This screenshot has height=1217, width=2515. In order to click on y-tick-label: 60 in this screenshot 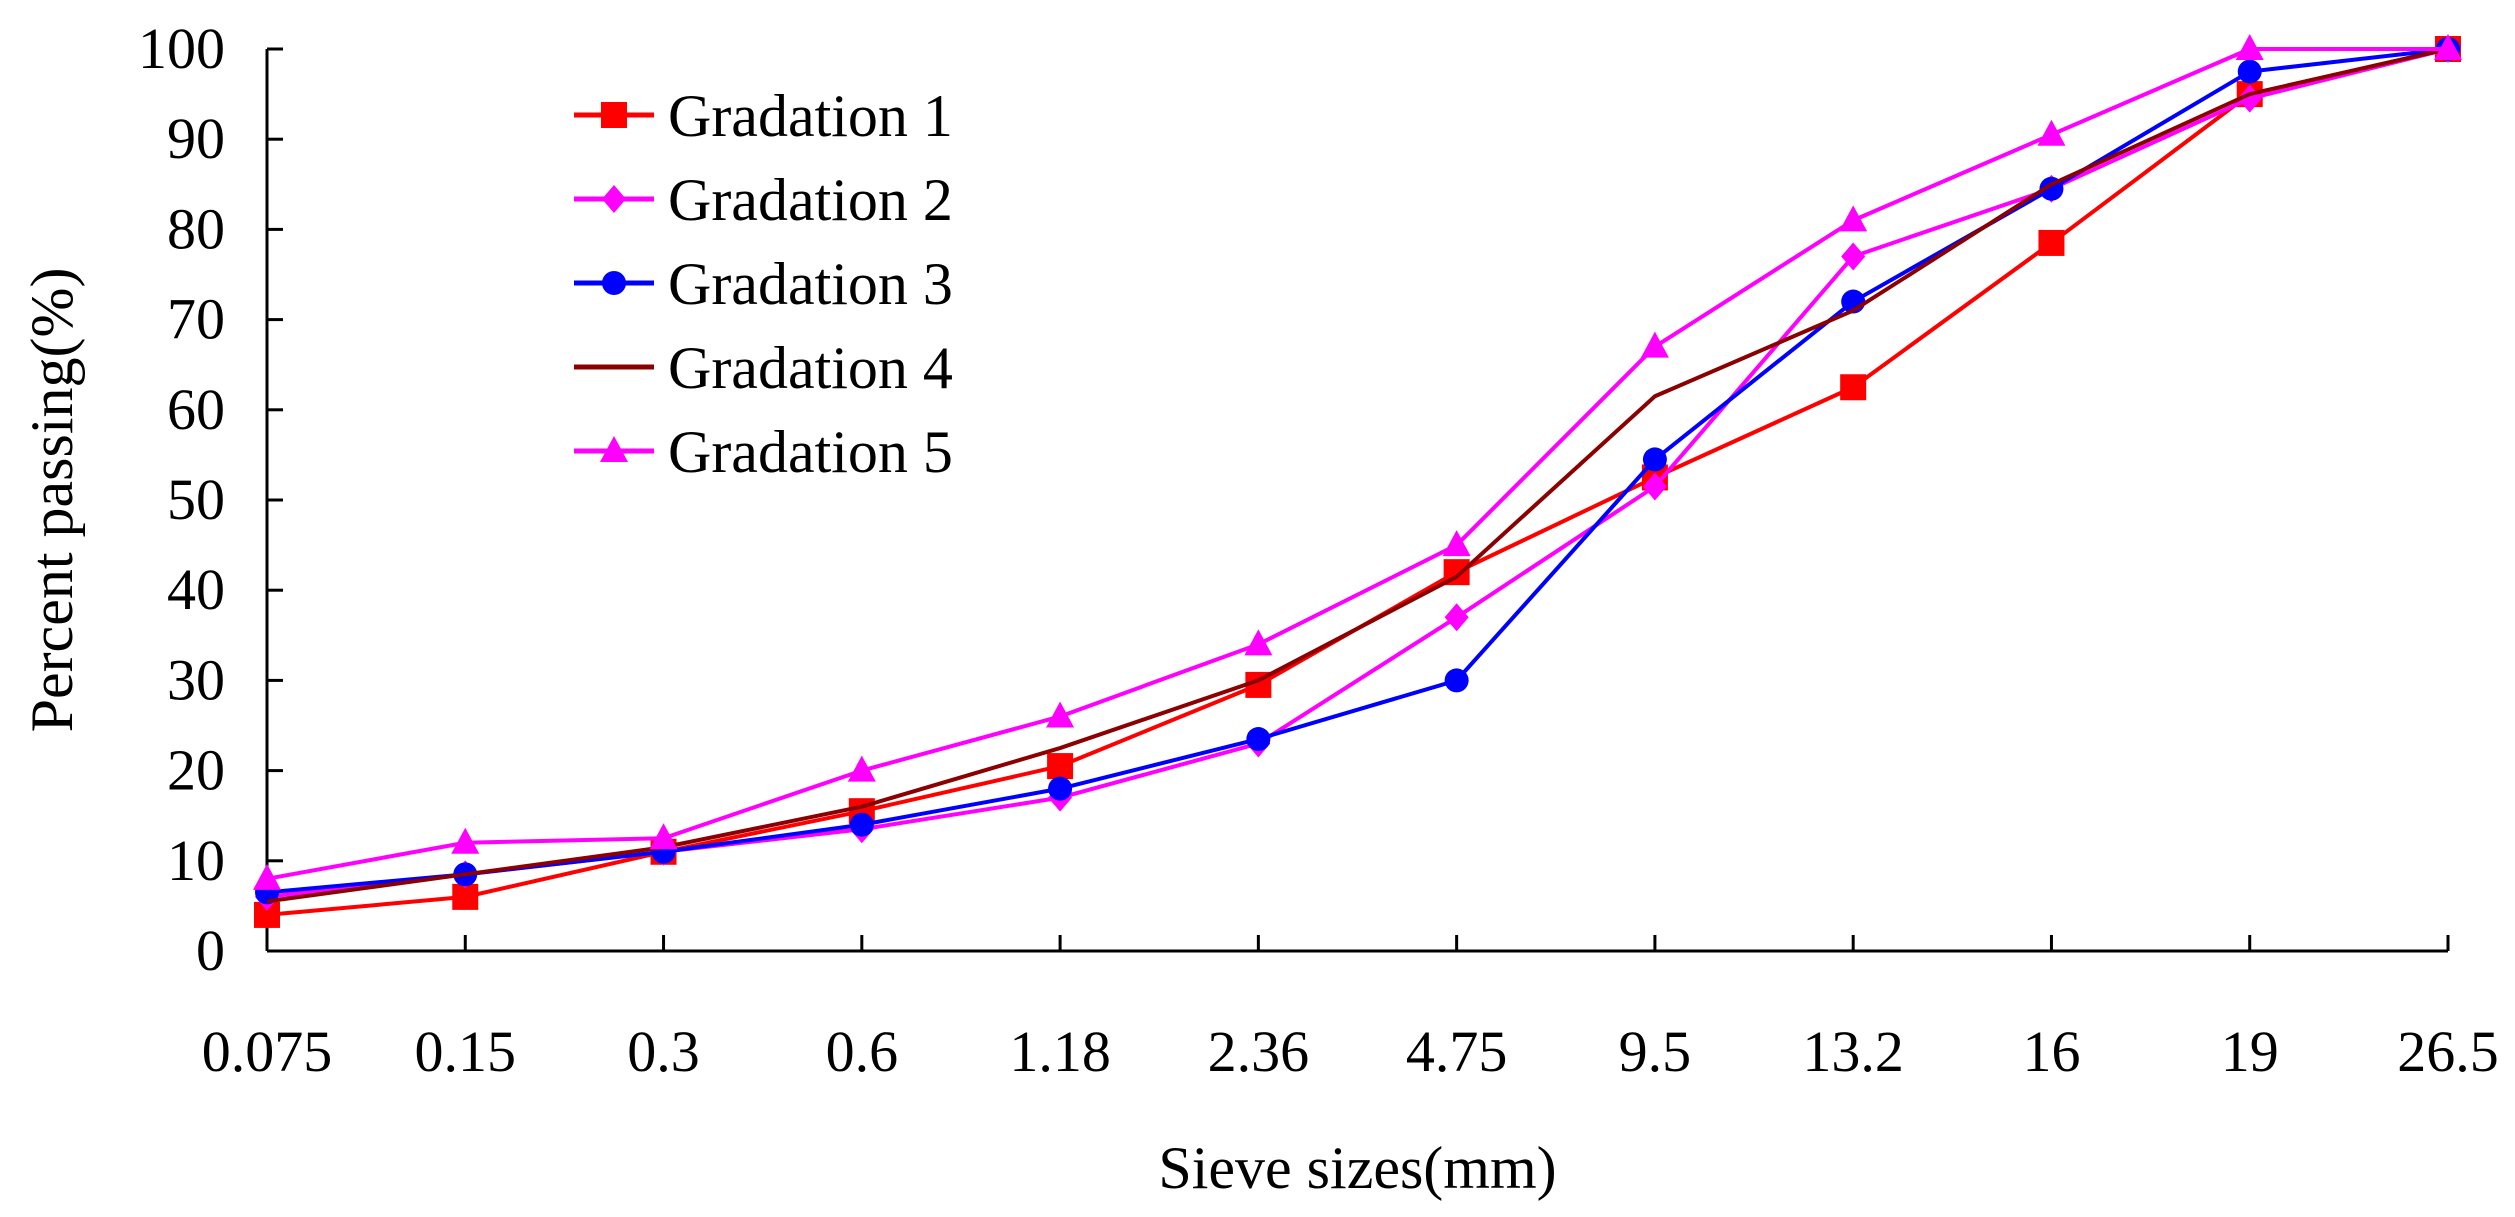, I will do `click(196, 409)`.